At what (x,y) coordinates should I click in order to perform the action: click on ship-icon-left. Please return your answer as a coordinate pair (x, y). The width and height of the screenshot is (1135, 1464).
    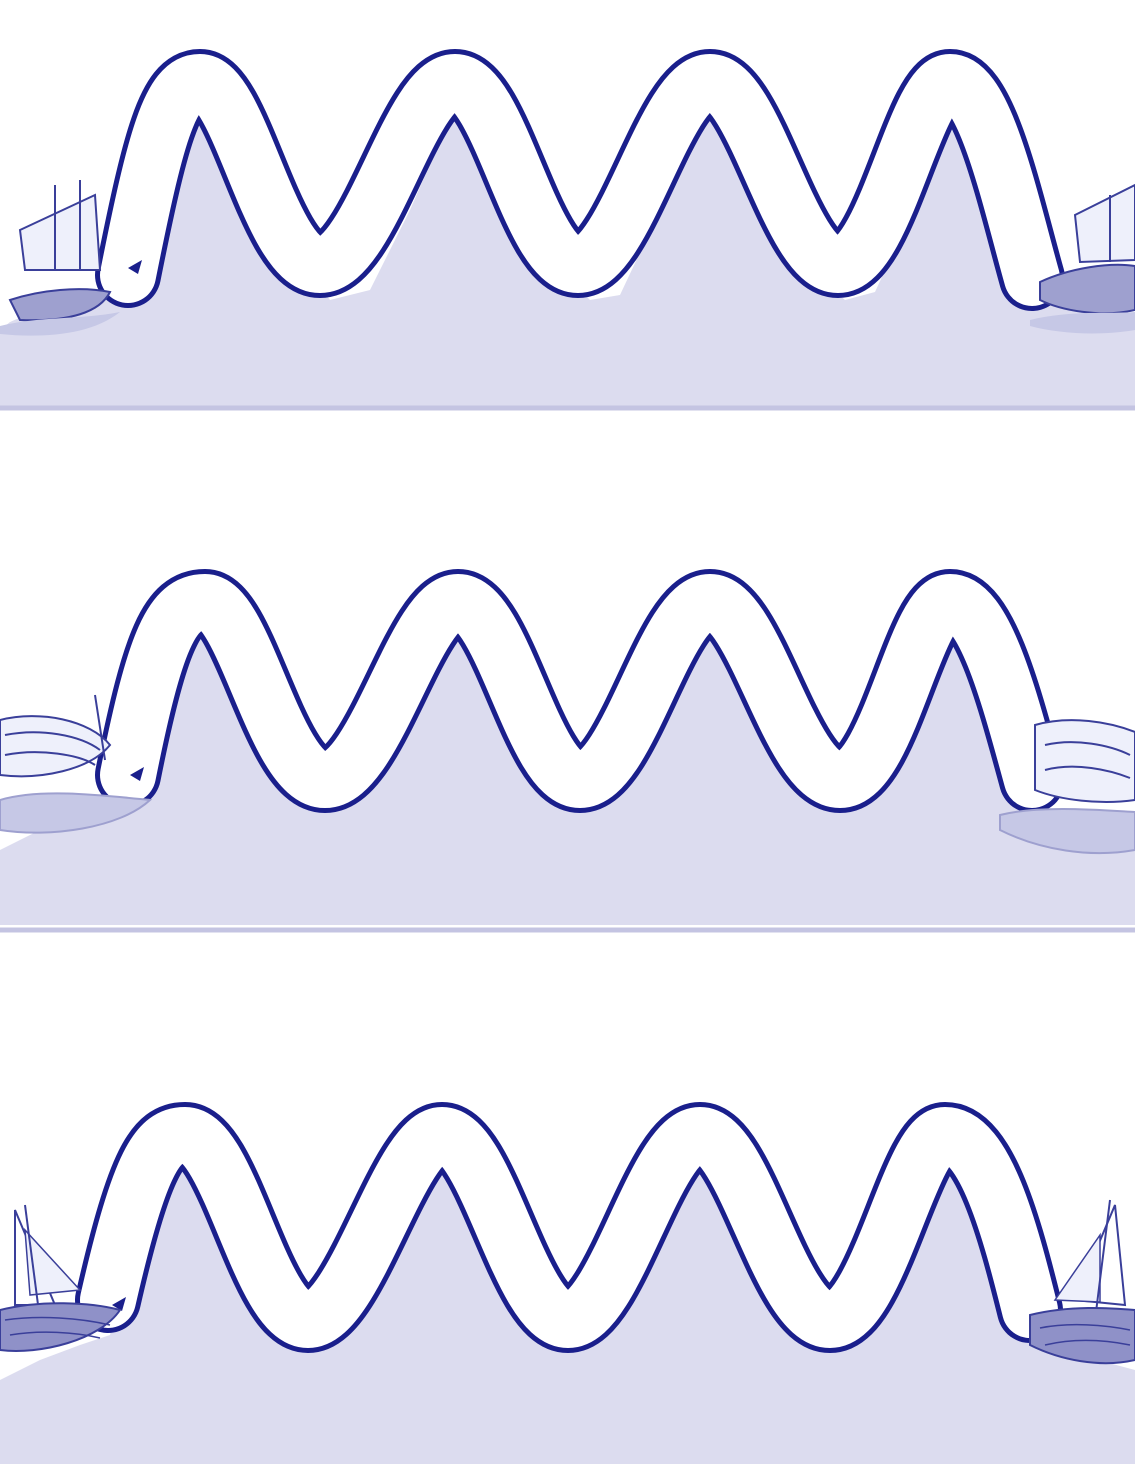
    Looking at the image, I should click on (60, 258).